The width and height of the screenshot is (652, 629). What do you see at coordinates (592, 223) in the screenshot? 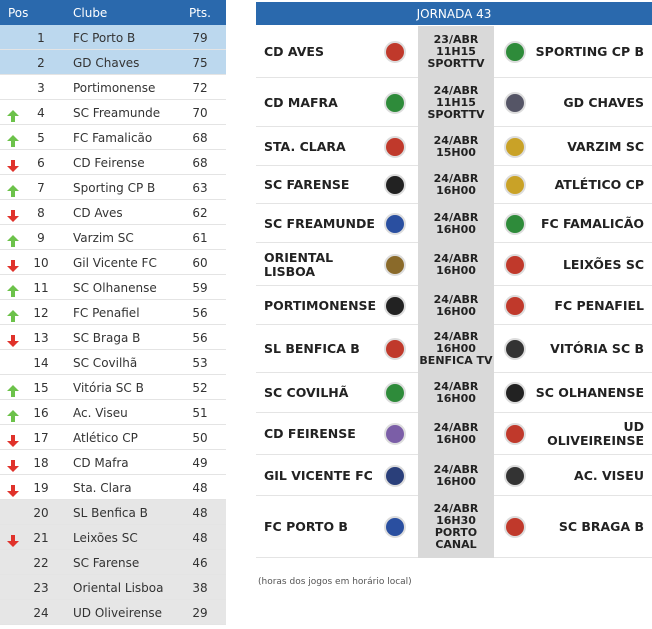
I see `away-team: FC FAMALICÃO` at bounding box center [592, 223].